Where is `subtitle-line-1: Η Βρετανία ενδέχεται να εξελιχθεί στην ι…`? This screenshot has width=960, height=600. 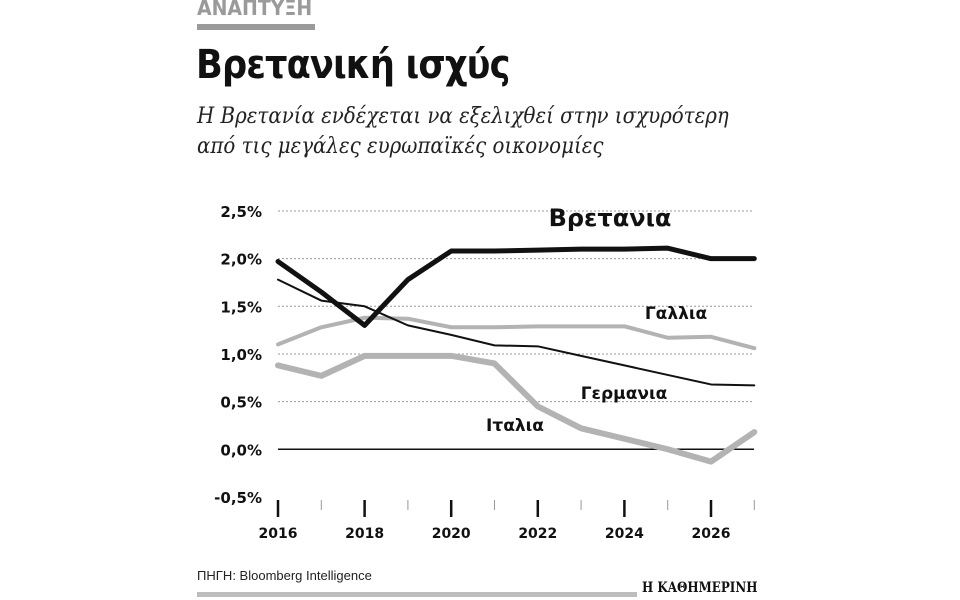 subtitle-line-1: Η Βρετανία ενδέχεται να εξελιχθεί στην ι… is located at coordinates (463, 116).